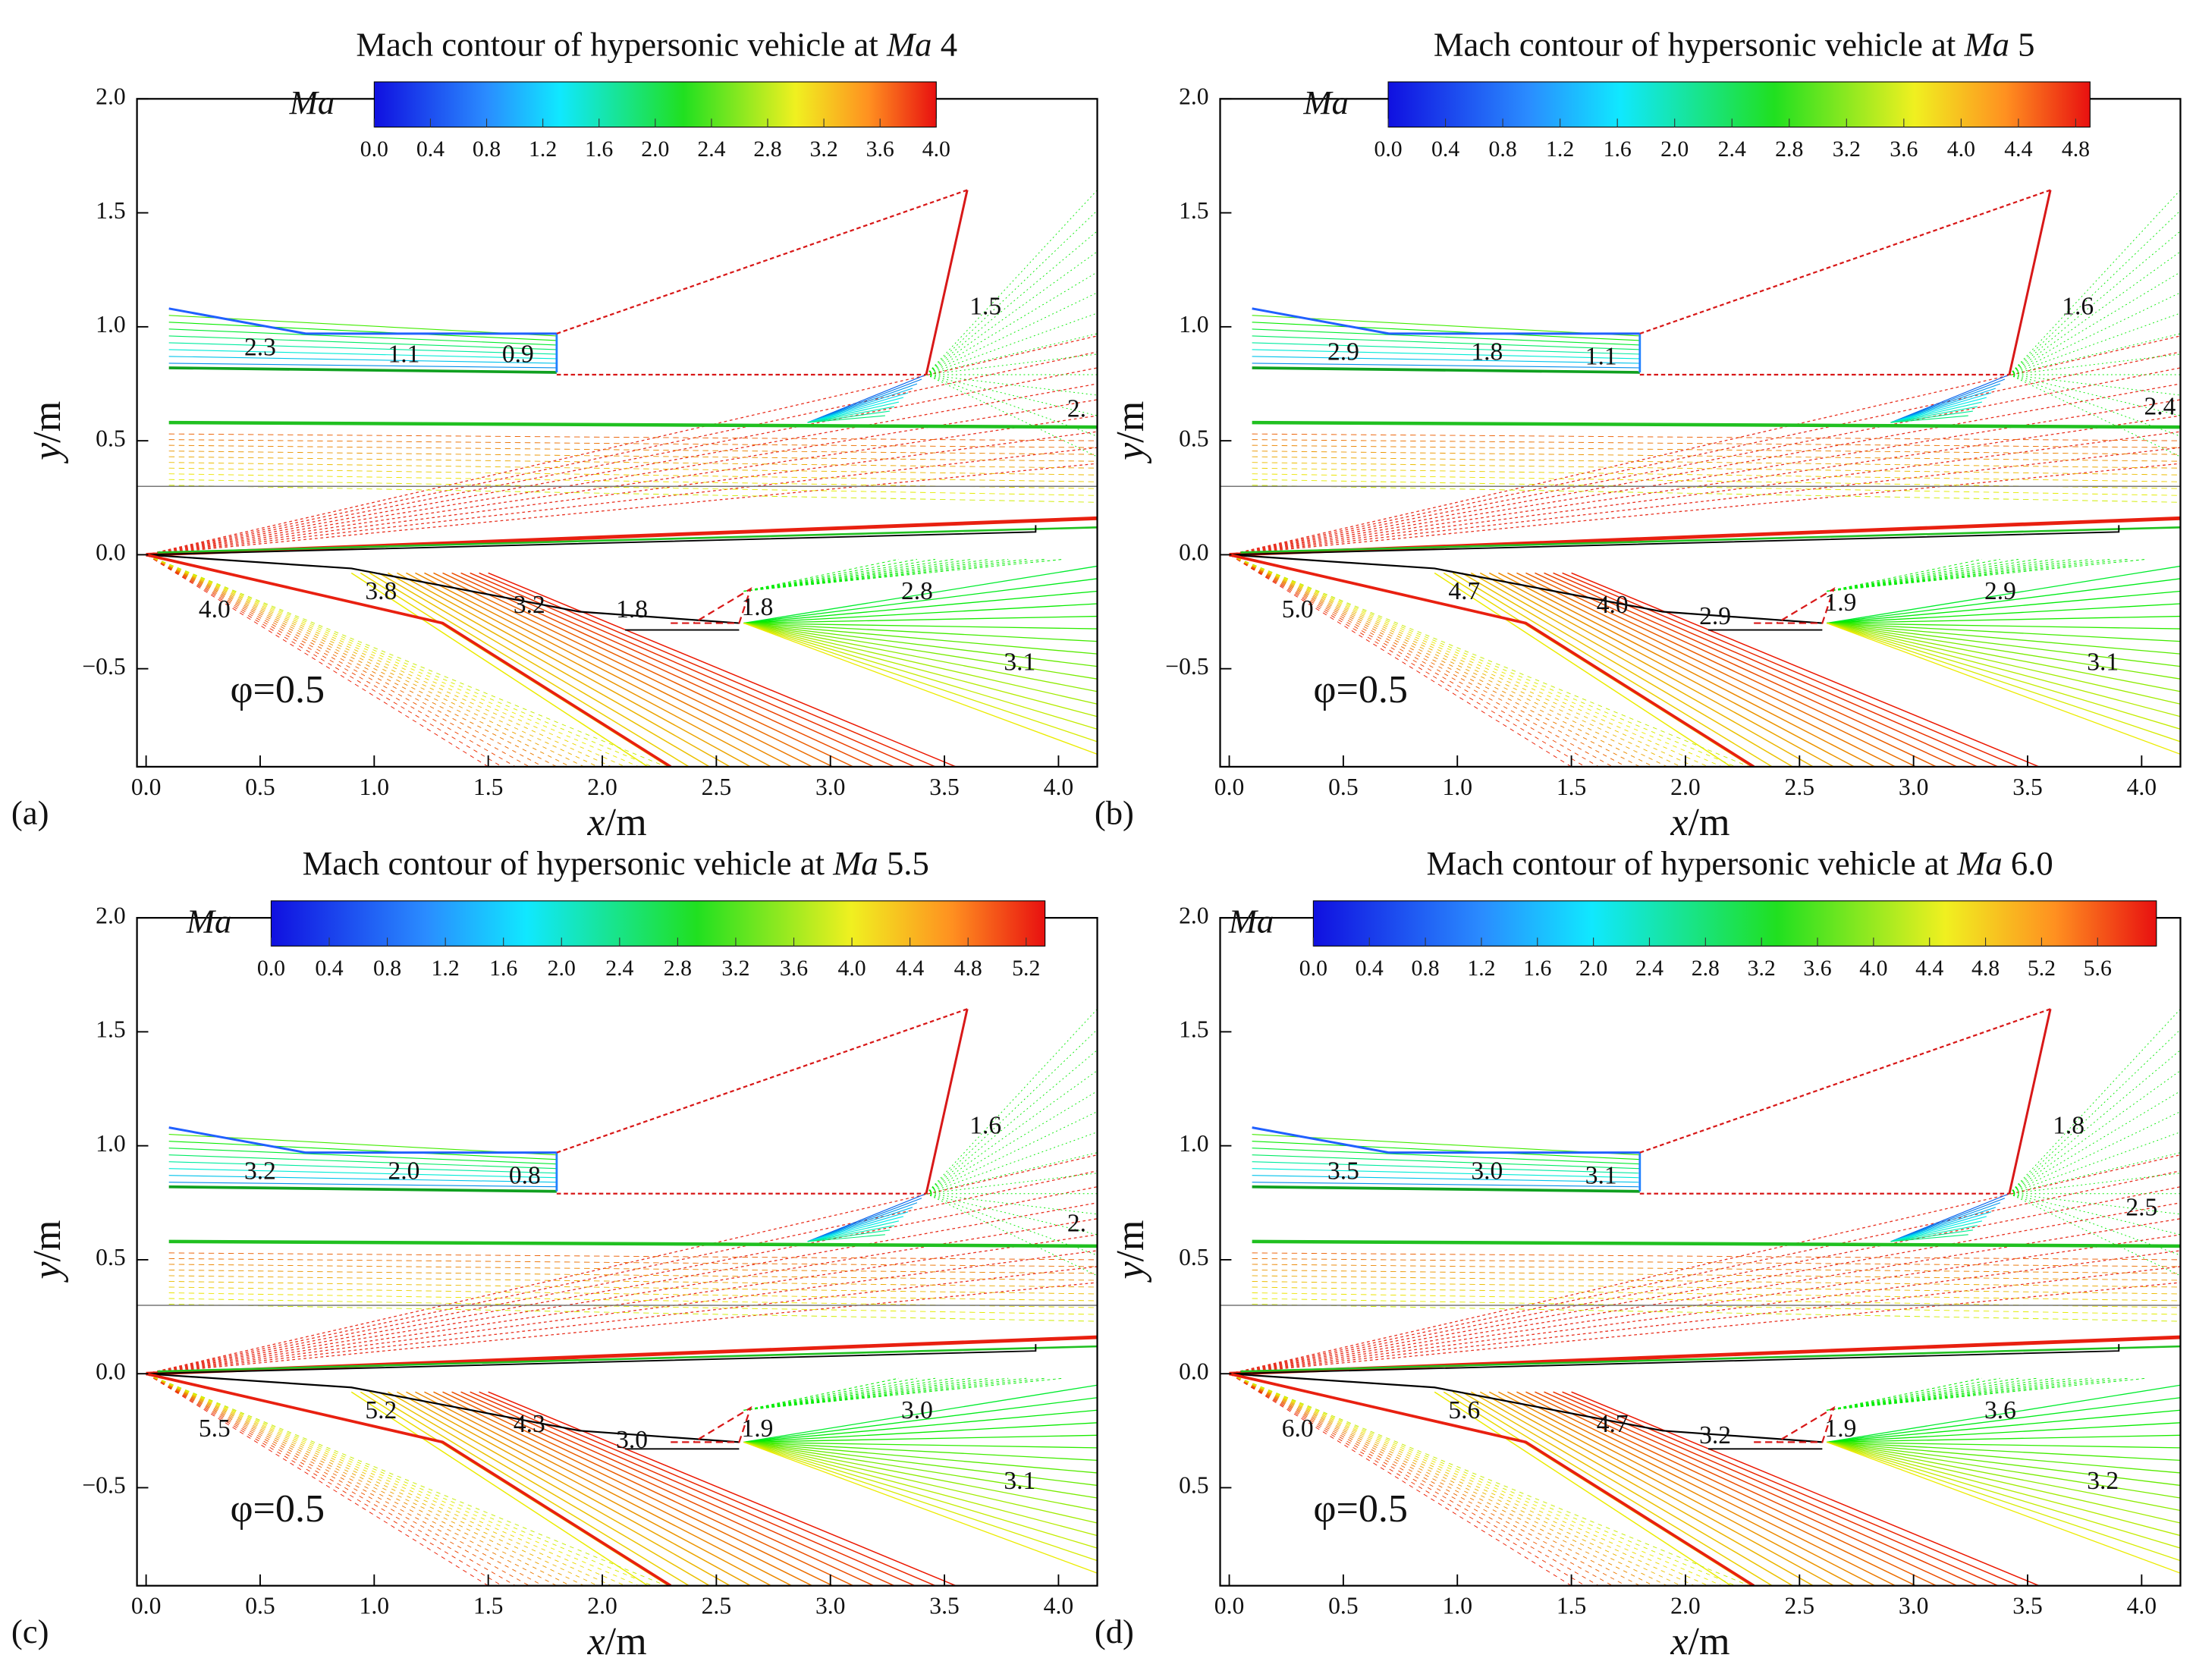 Image resolution: width=2196 pixels, height=1680 pixels. What do you see at coordinates (1572, 787) in the screenshot?
I see `x-tick-label: 1.5` at bounding box center [1572, 787].